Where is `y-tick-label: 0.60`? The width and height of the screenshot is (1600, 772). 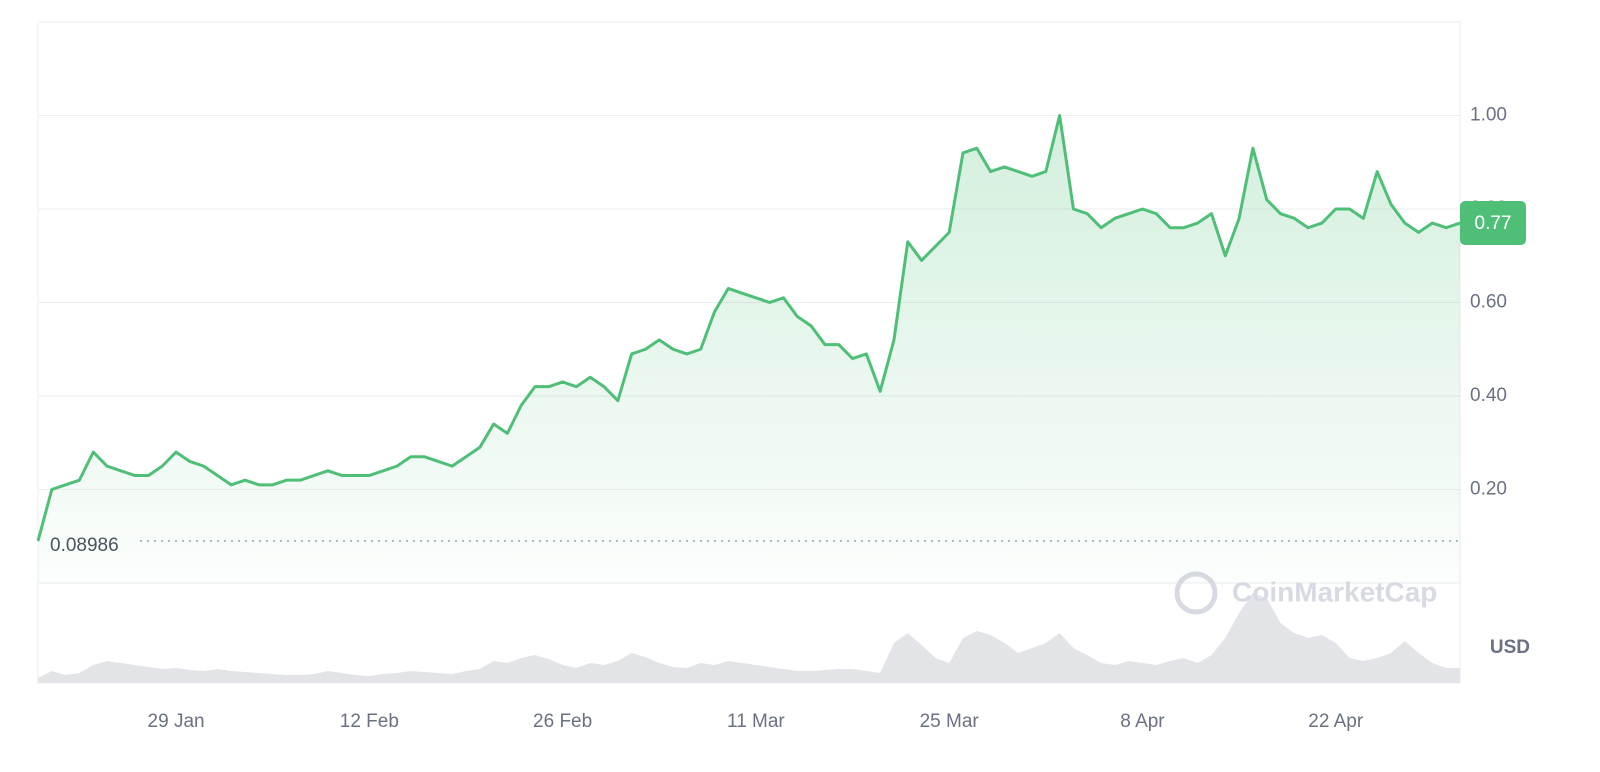 y-tick-label: 0.60 is located at coordinates (1488, 302).